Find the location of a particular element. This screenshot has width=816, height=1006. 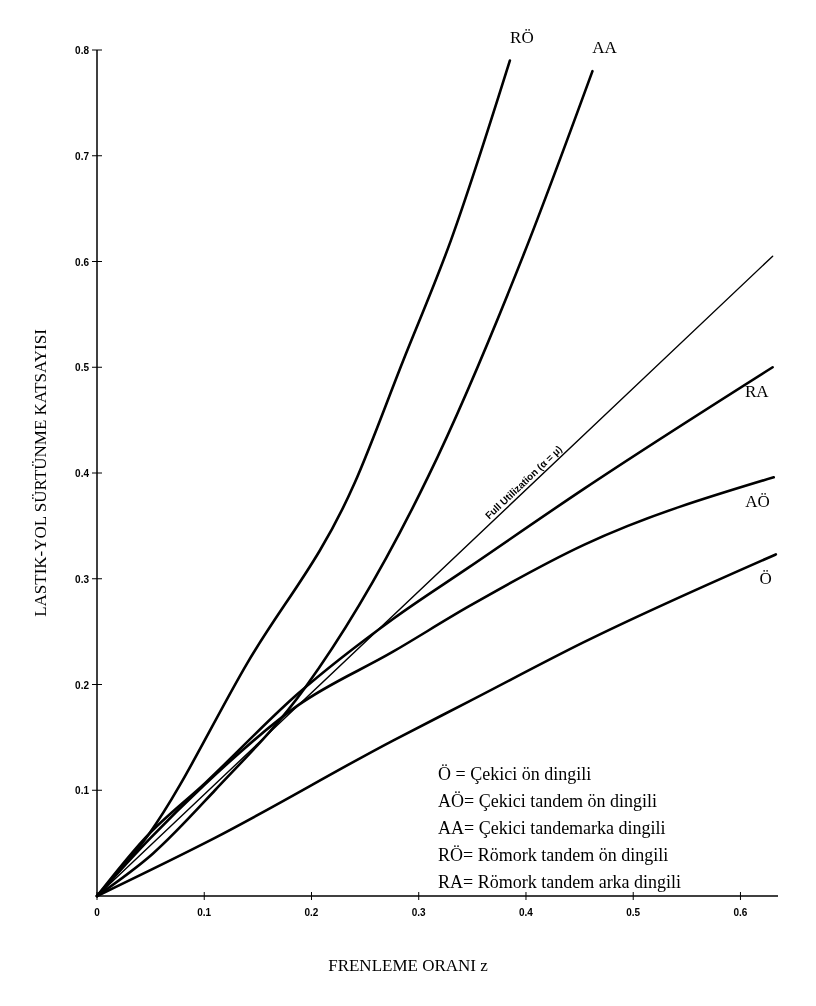

y-tick-label: 0.5 is located at coordinates (82, 368).